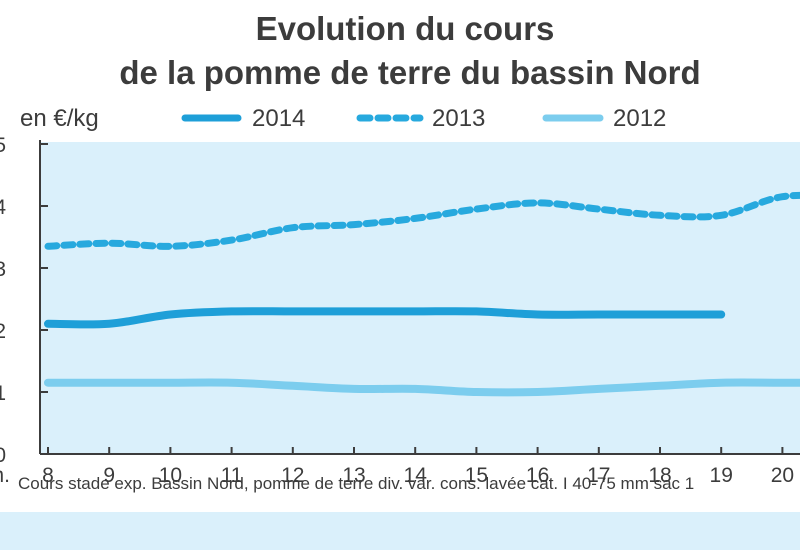 The width and height of the screenshot is (800, 550). I want to click on x-tick-label: 18, so click(659, 475).